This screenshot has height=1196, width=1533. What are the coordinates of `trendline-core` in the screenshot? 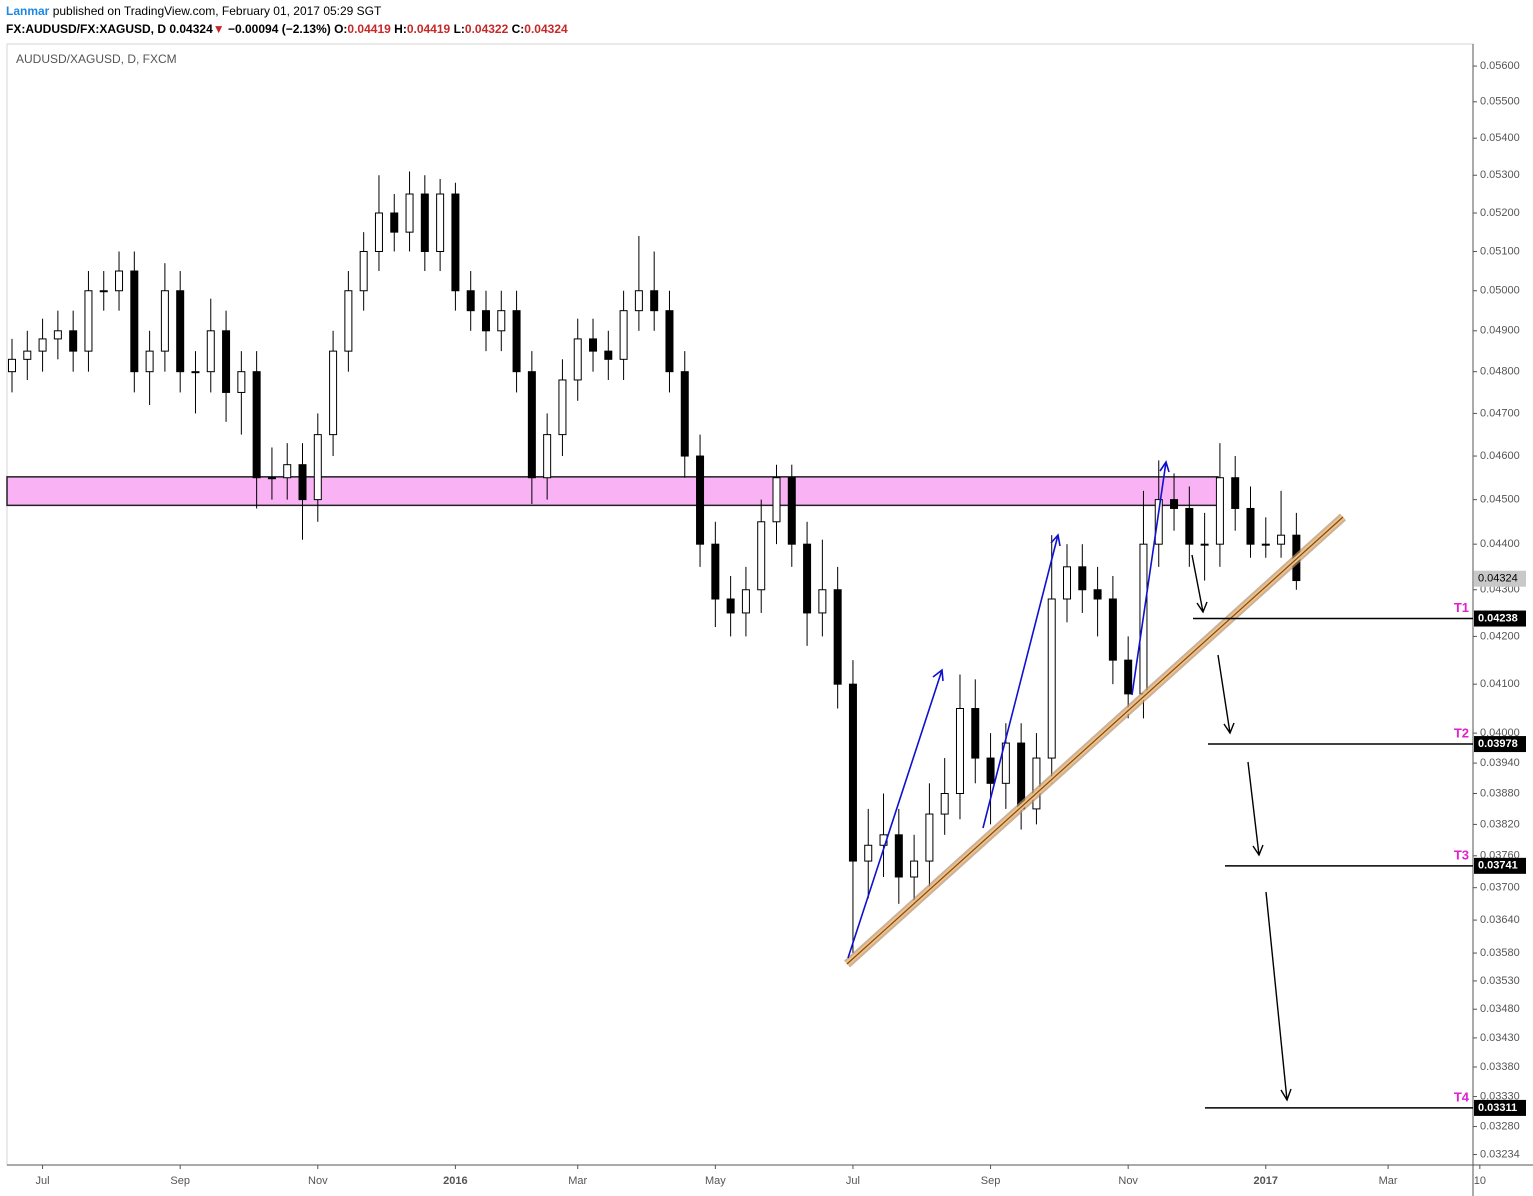 It's located at (1095, 740).